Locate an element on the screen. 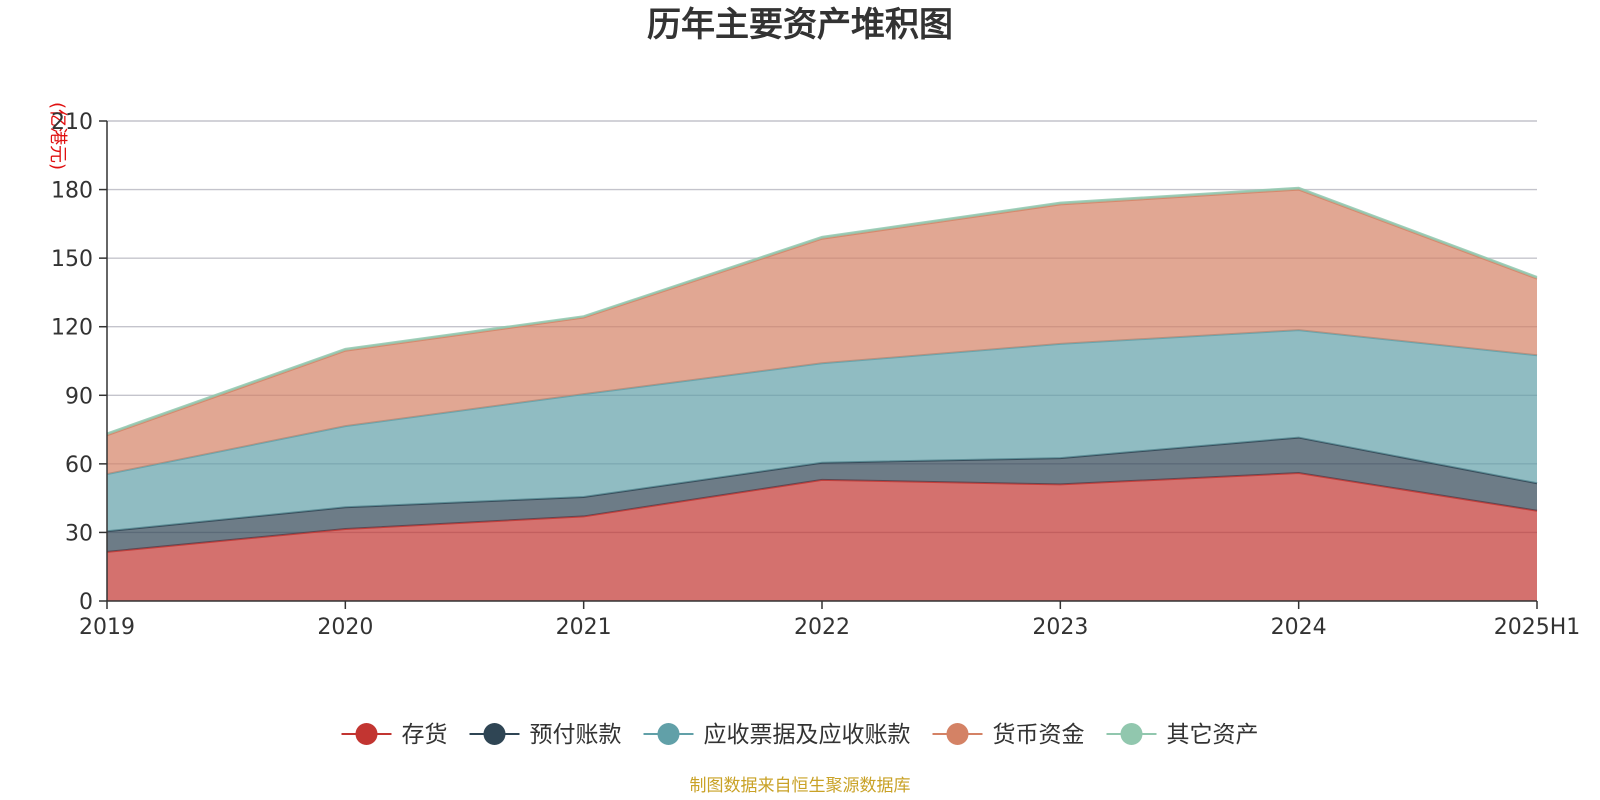 The image size is (1600, 800). legend-item-3: 货币资金 is located at coordinates (1008, 735).